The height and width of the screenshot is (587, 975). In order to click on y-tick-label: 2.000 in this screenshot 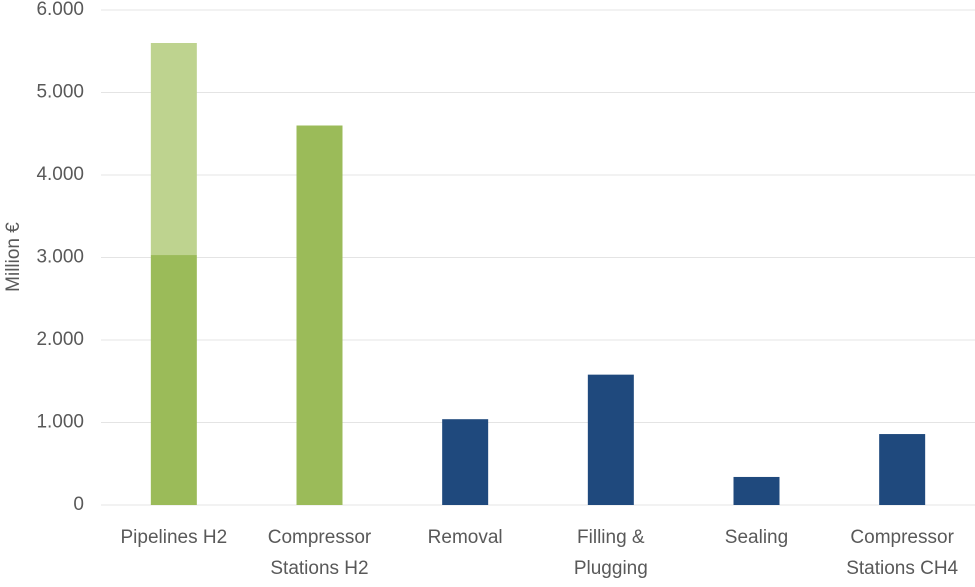, I will do `click(60, 339)`.